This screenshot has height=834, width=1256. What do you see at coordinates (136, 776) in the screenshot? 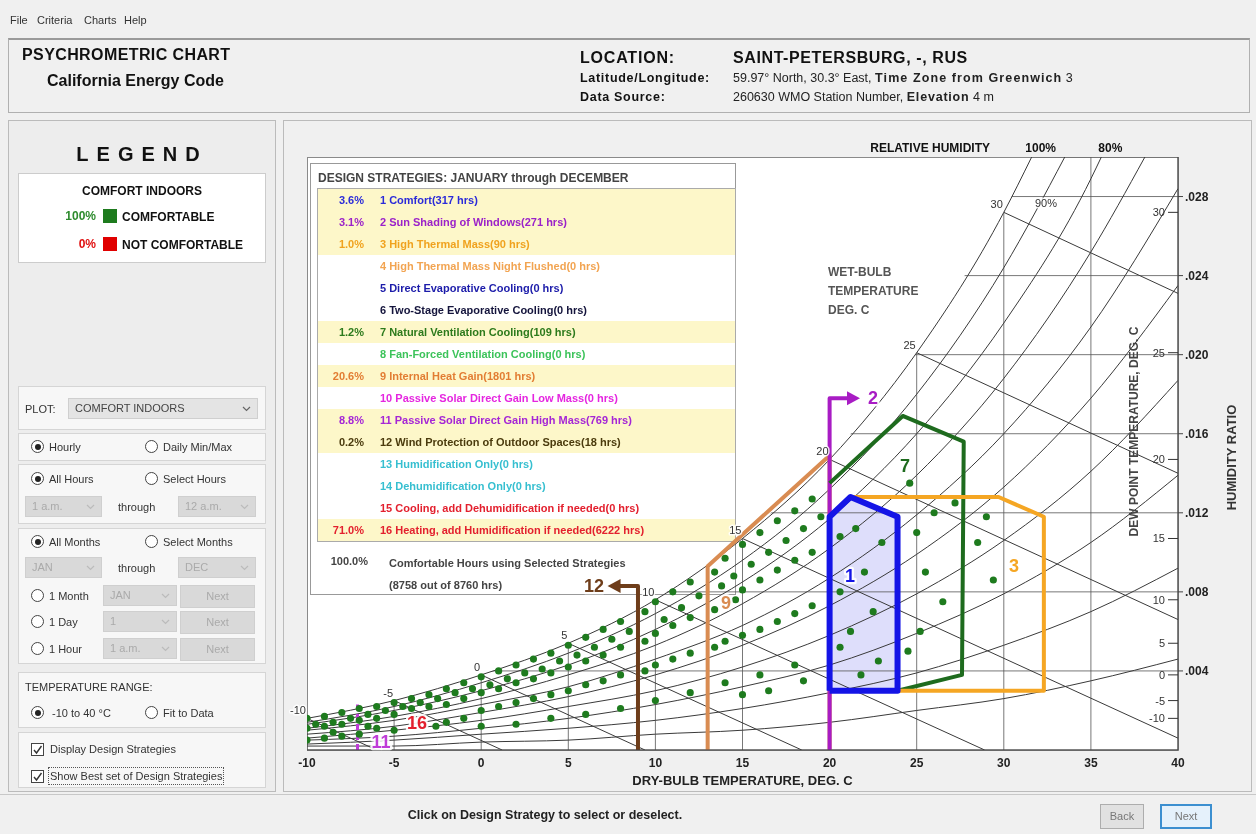
I see `text: Show Best set of Design Strategies` at bounding box center [136, 776].